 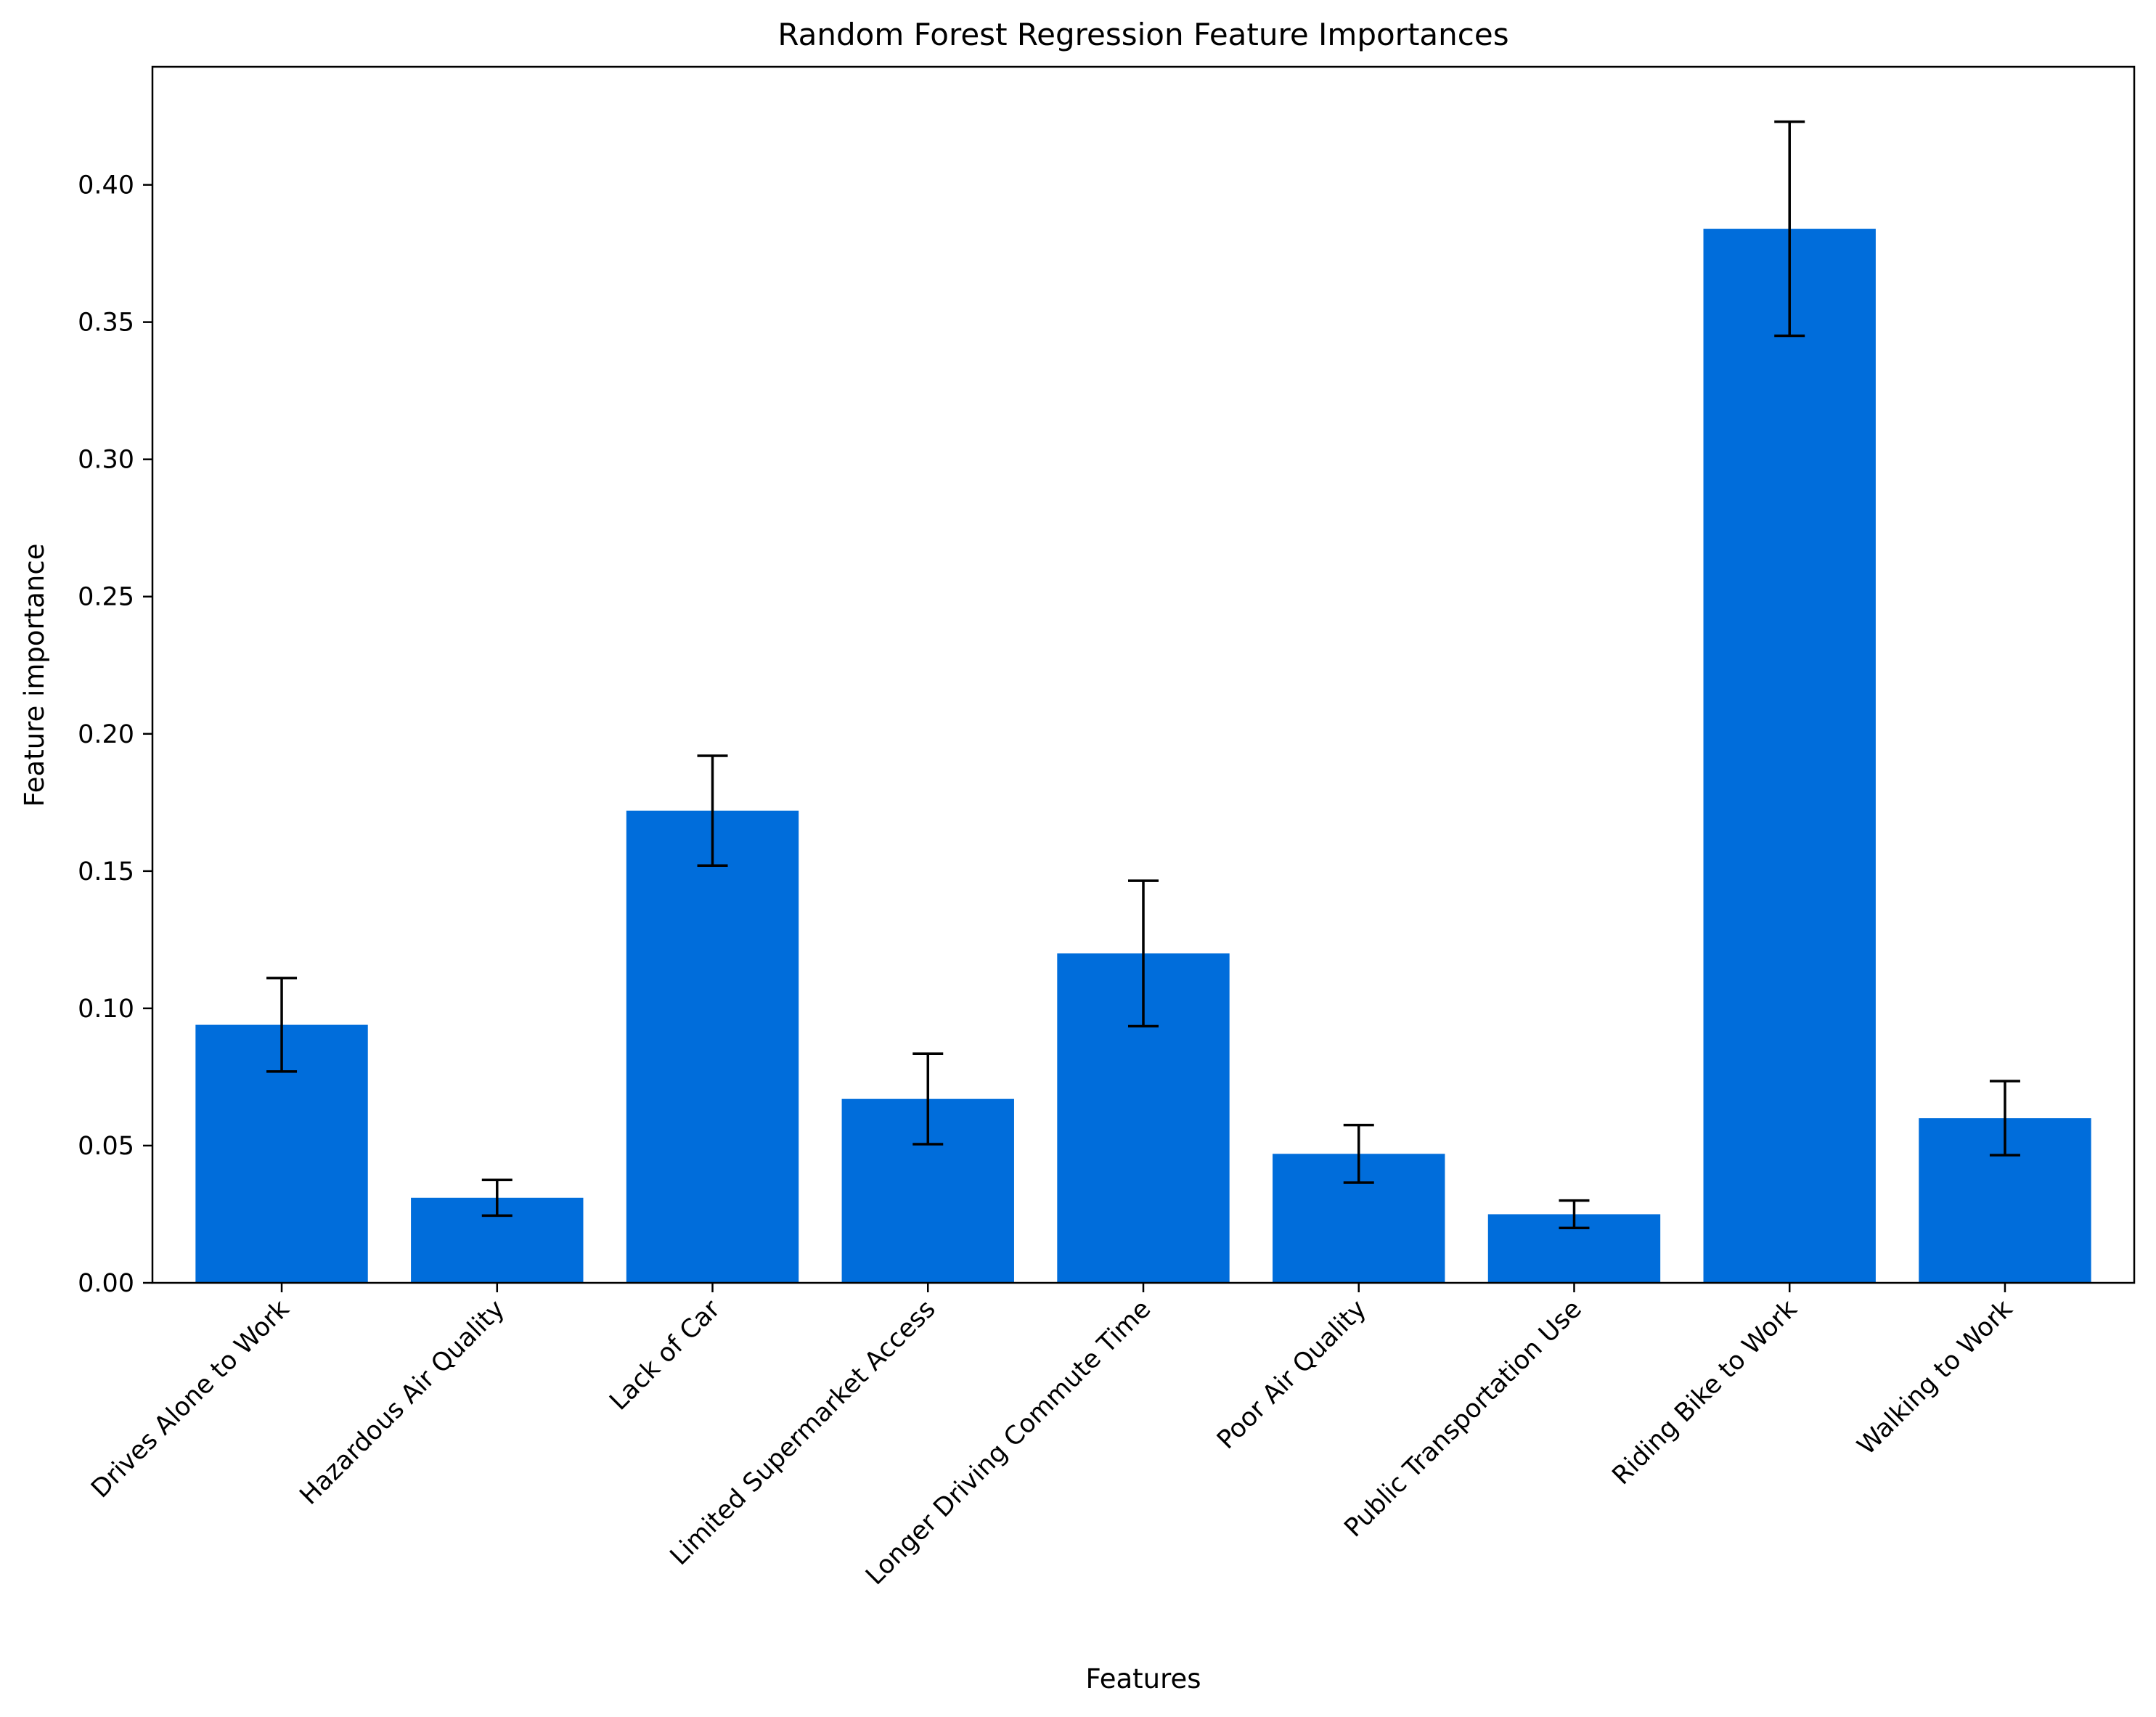 What do you see at coordinates (191, 1399) in the screenshot?
I see `x-tick-label: Drives Alone to Work` at bounding box center [191, 1399].